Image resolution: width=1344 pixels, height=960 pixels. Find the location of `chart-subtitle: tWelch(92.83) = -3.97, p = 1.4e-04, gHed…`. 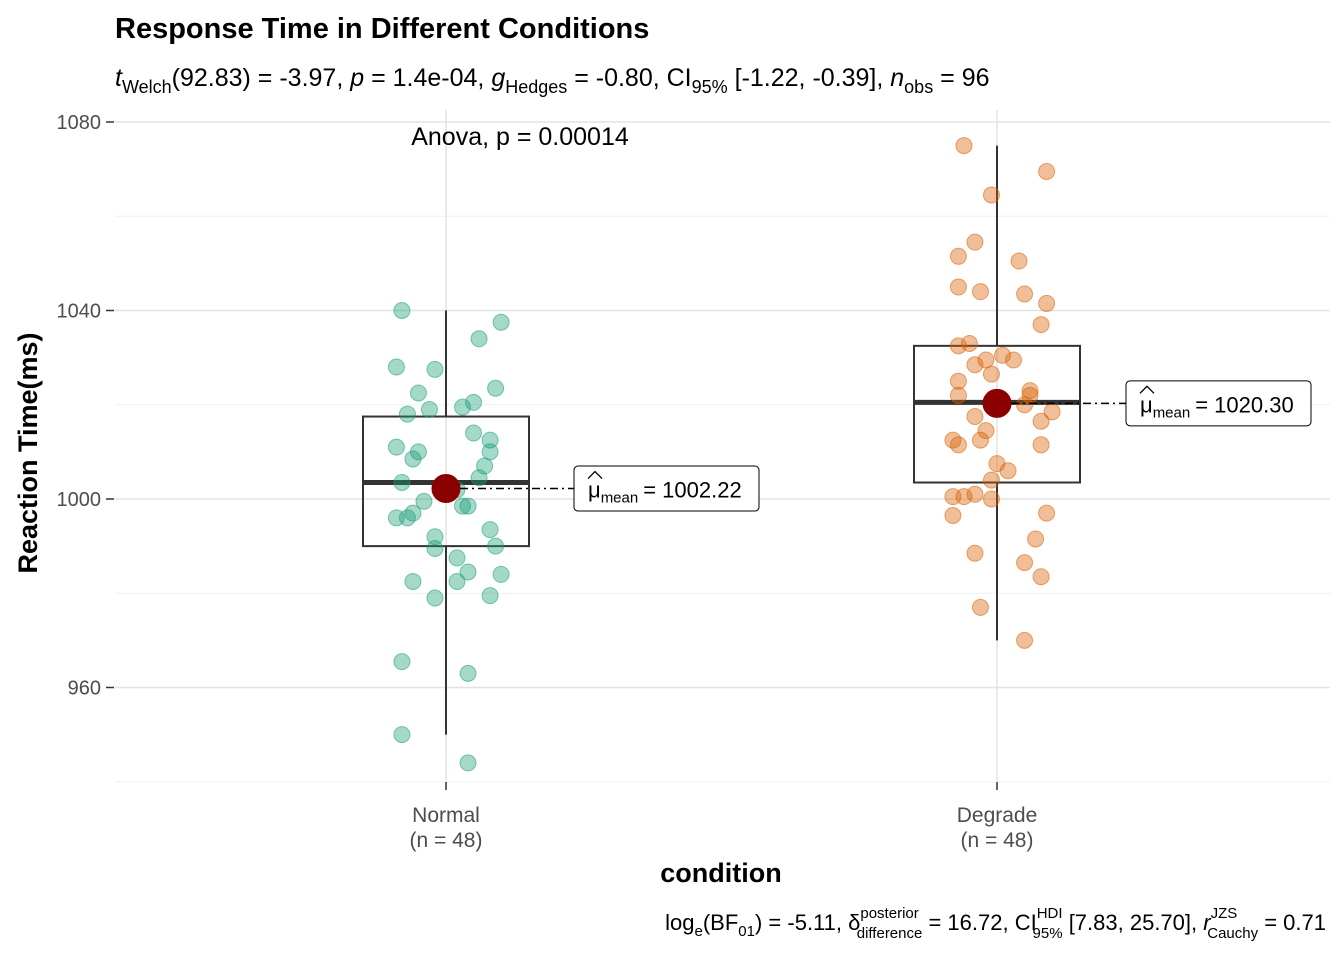

chart-subtitle: tWelch(92.83) = -3.97, p = 1.4e-04, gHed… is located at coordinates (552, 80).